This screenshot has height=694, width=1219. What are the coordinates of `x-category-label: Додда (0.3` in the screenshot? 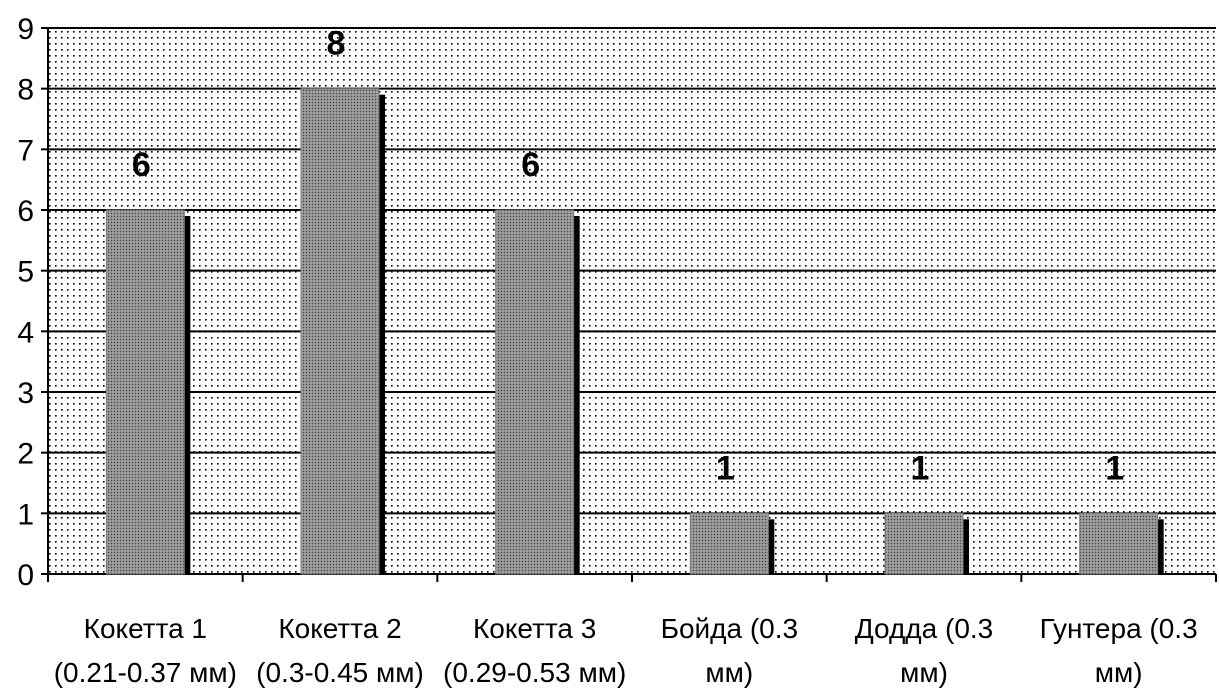 It's located at (924, 628).